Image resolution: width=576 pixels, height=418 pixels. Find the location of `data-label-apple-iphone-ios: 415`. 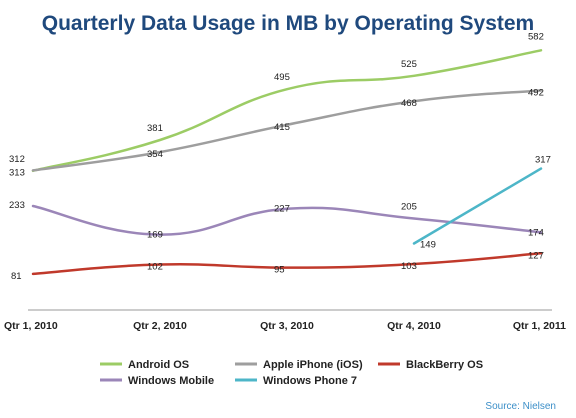

data-label-apple-iphone-ios: 415 is located at coordinates (282, 127).